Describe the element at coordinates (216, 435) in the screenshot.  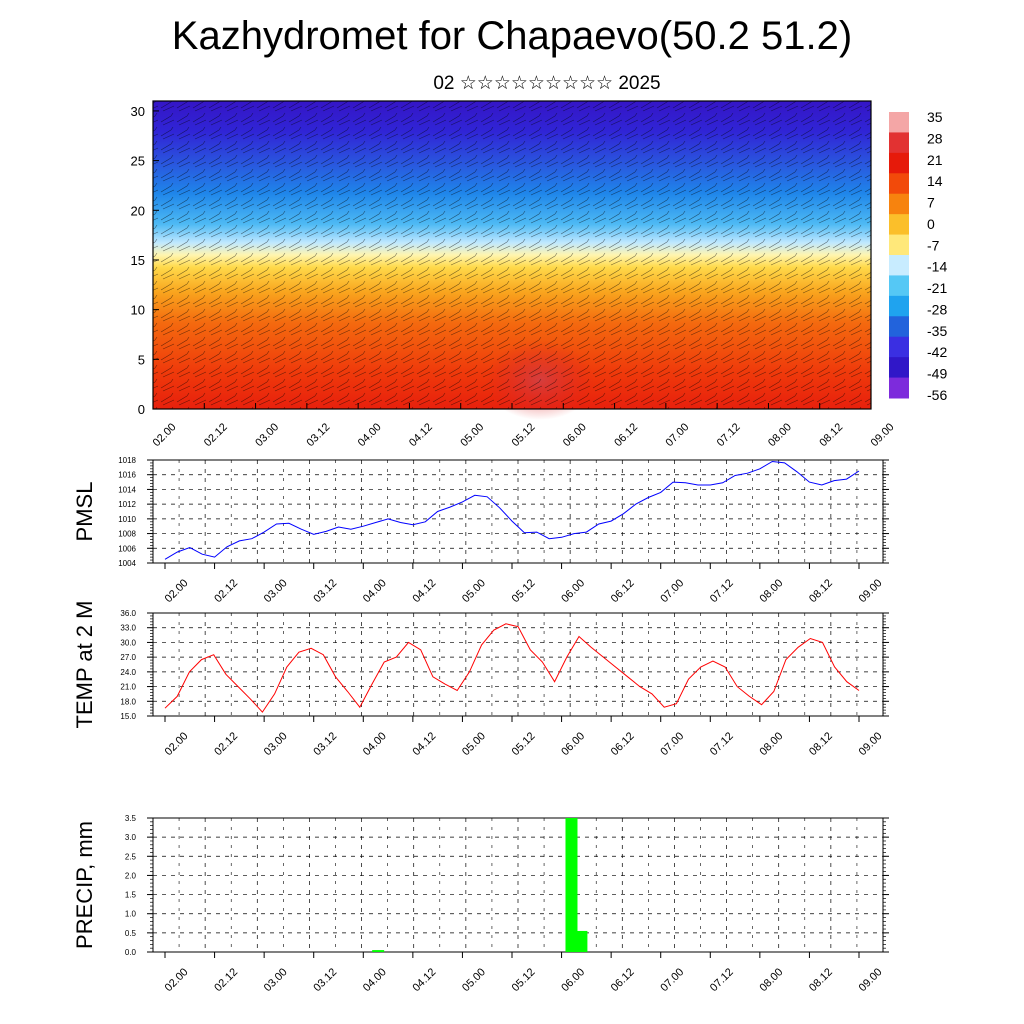
I see `heatmap-x-tick-label: 02.12` at that location.